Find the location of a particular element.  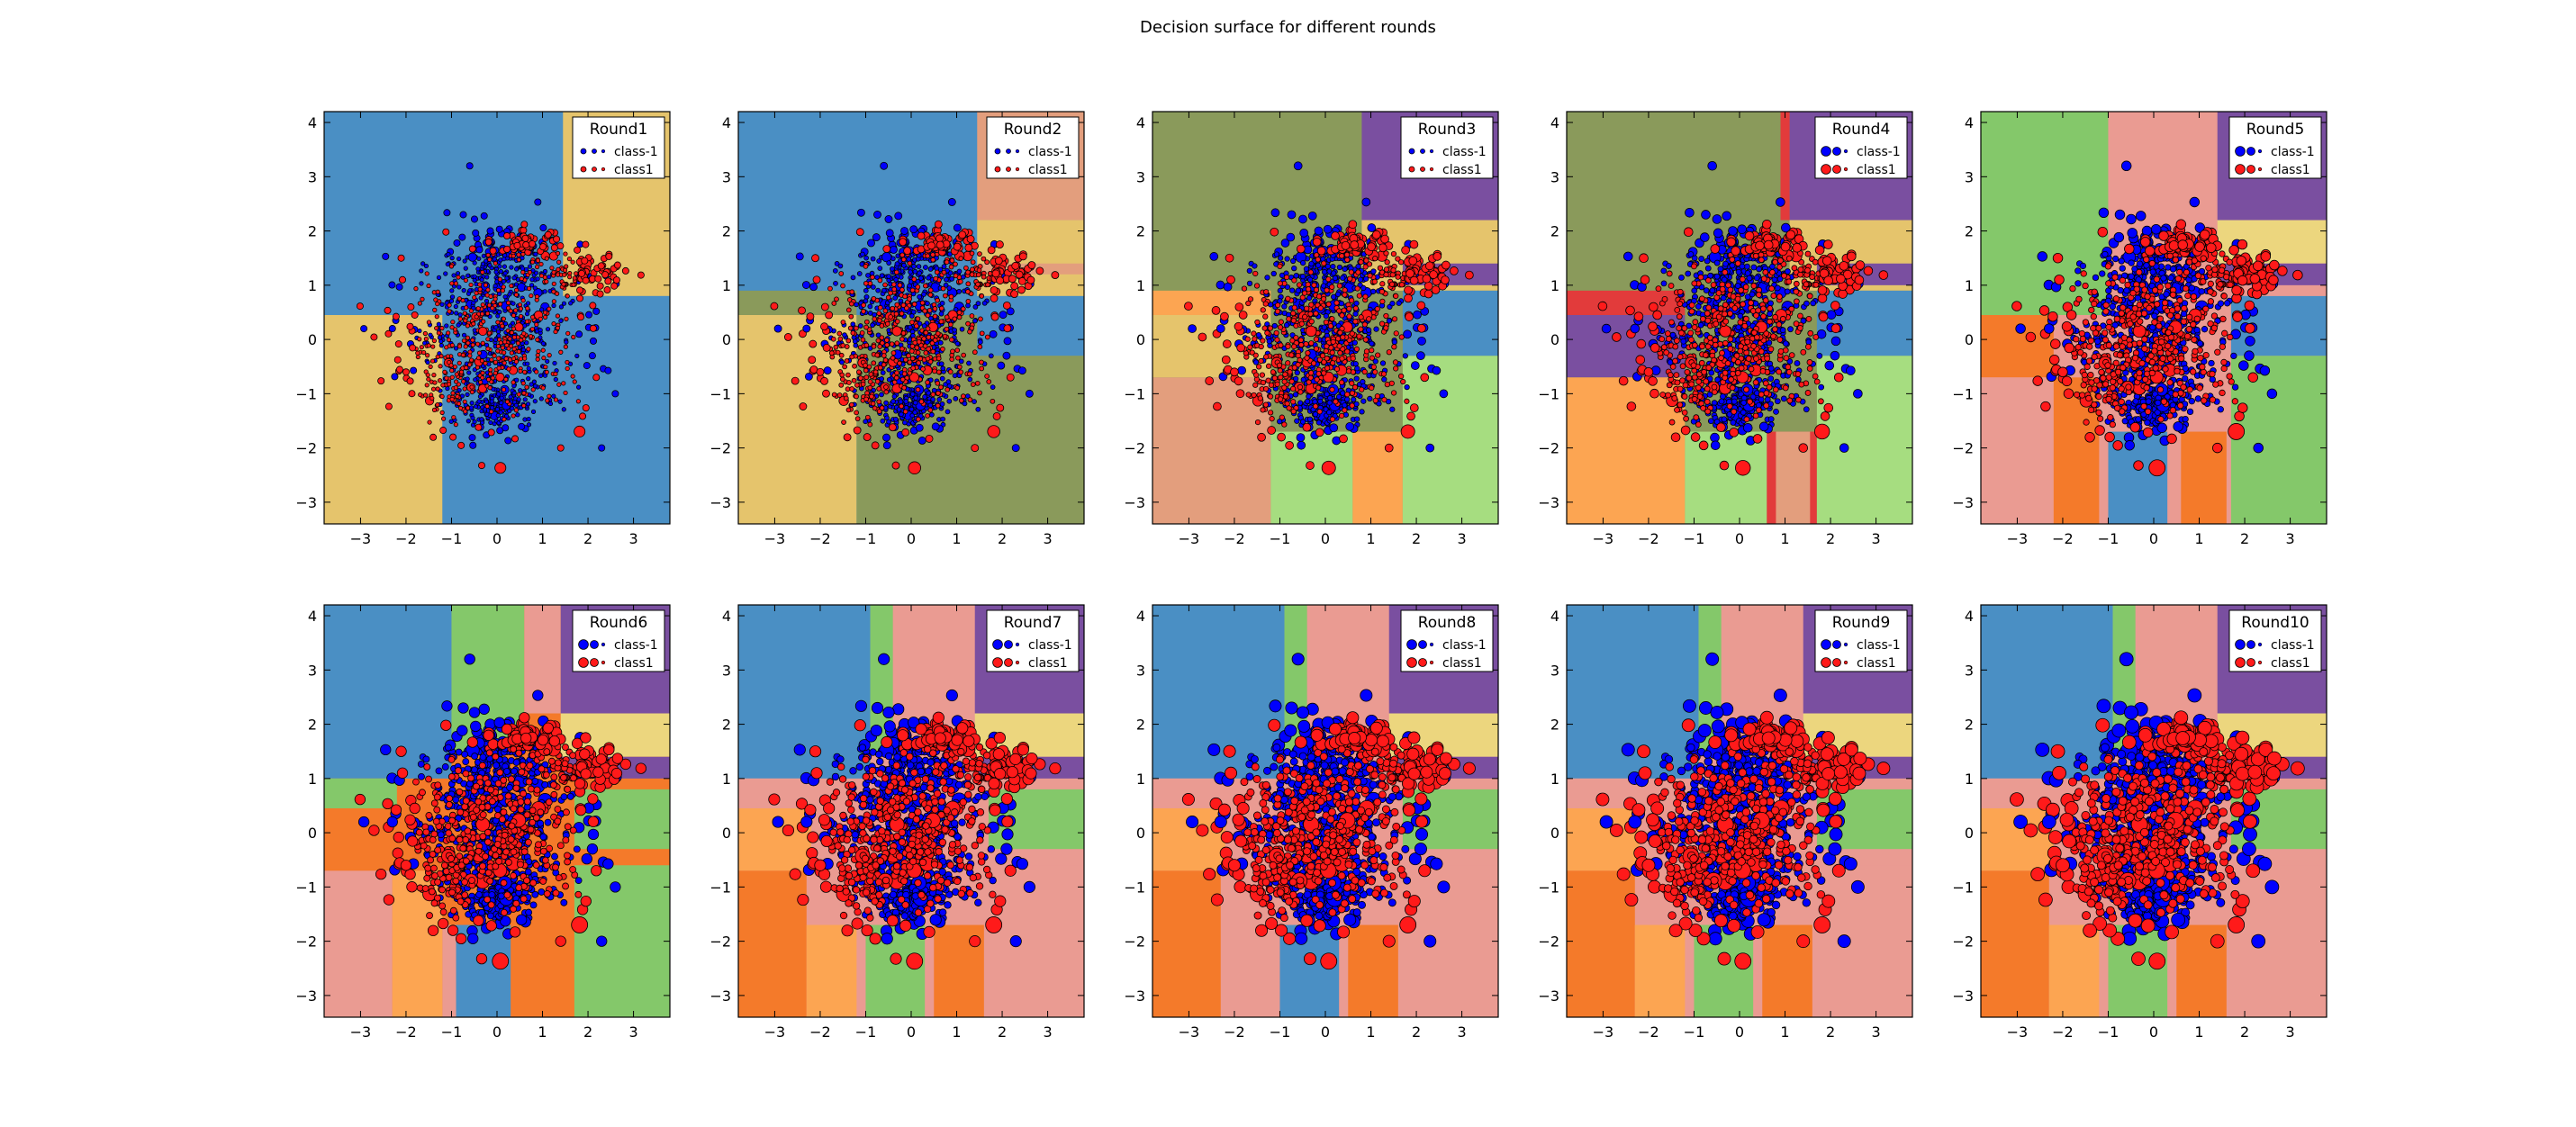

x-tick-label: 2 is located at coordinates (1416, 538).